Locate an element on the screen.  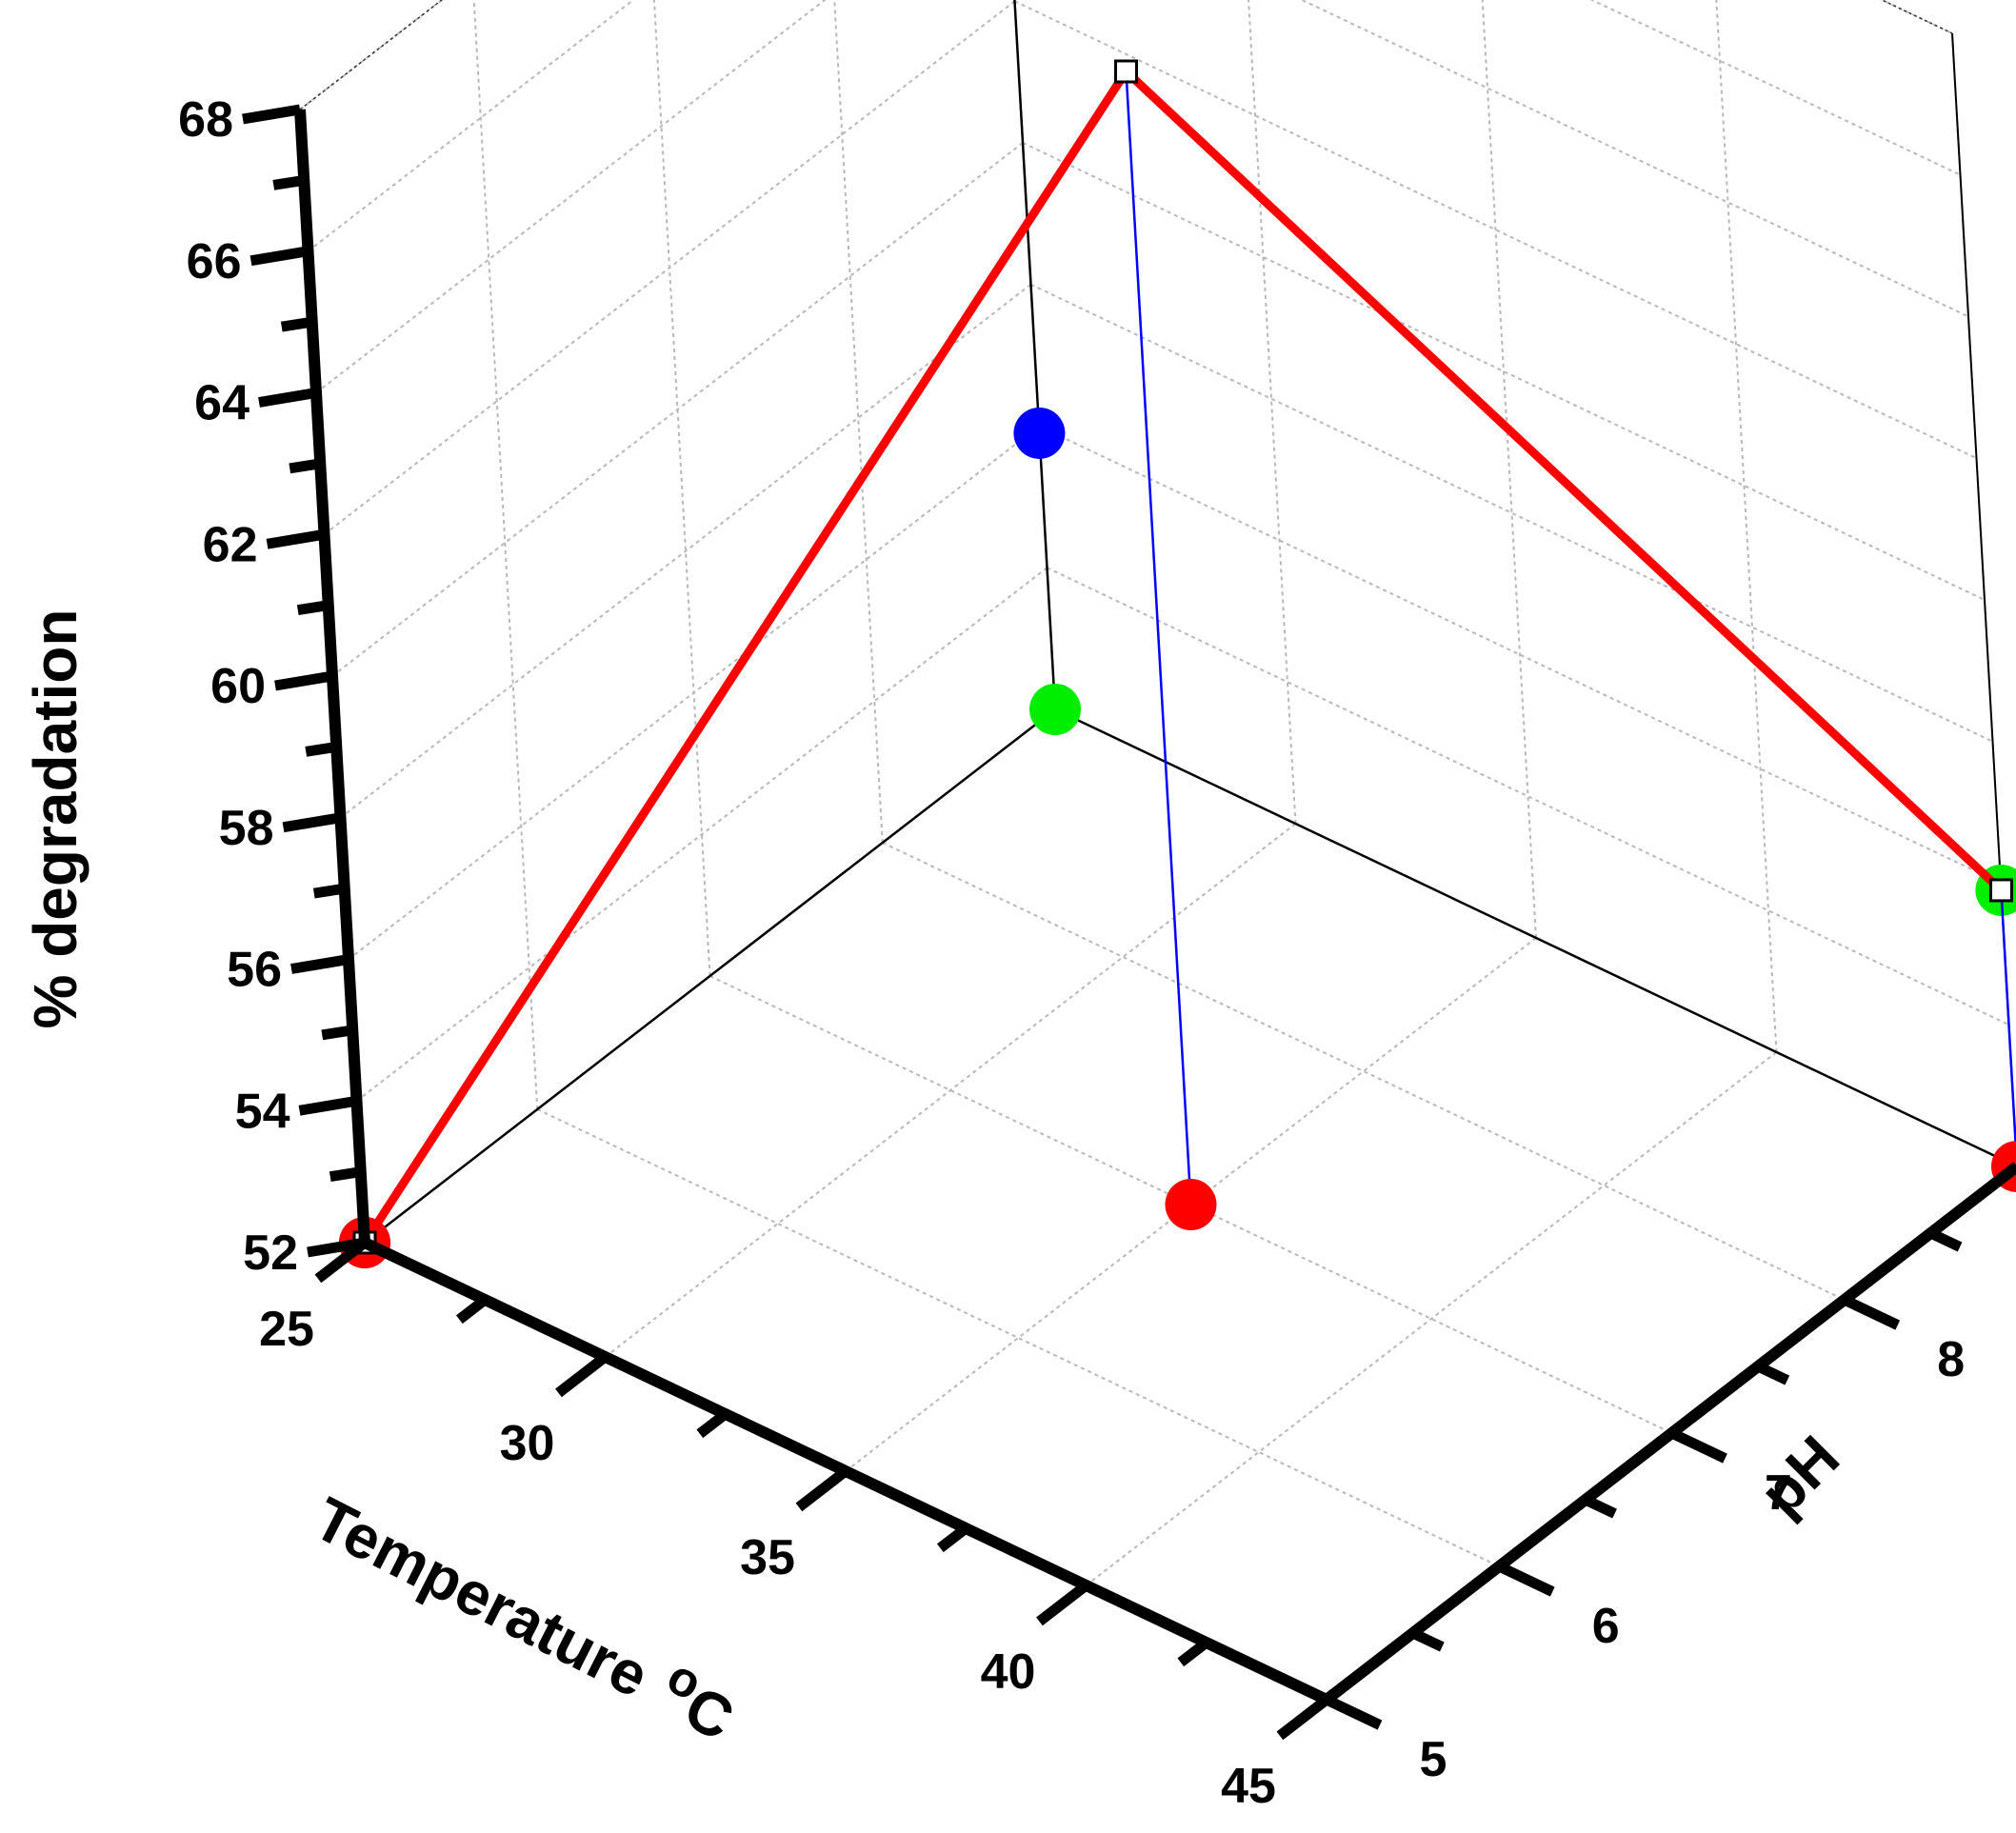
projection-point-floor is located at coordinates (1191, 1204).